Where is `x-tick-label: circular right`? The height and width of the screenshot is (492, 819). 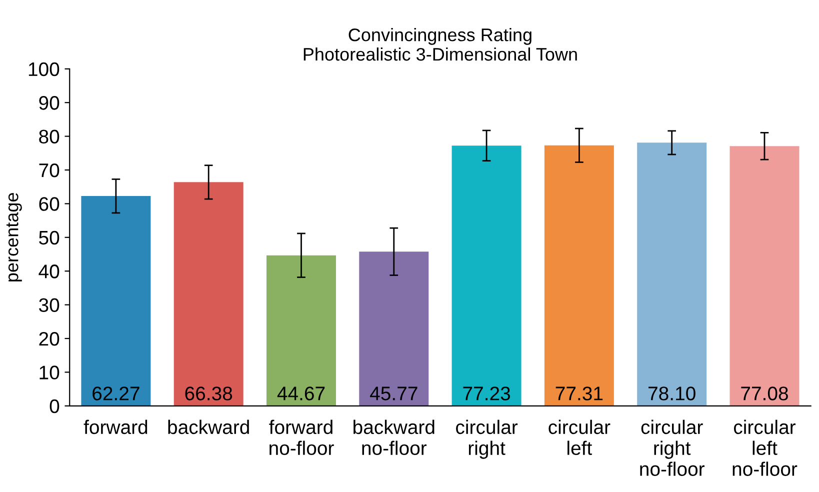 x-tick-label: circular right is located at coordinates (487, 439).